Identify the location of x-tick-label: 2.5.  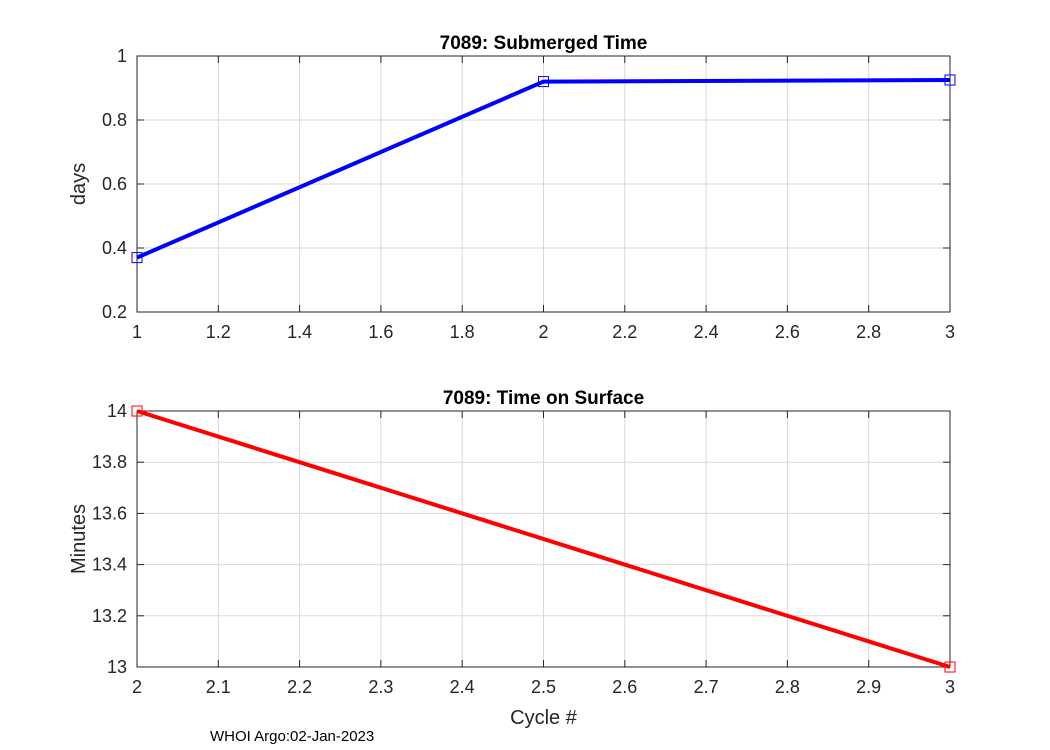
(543, 687).